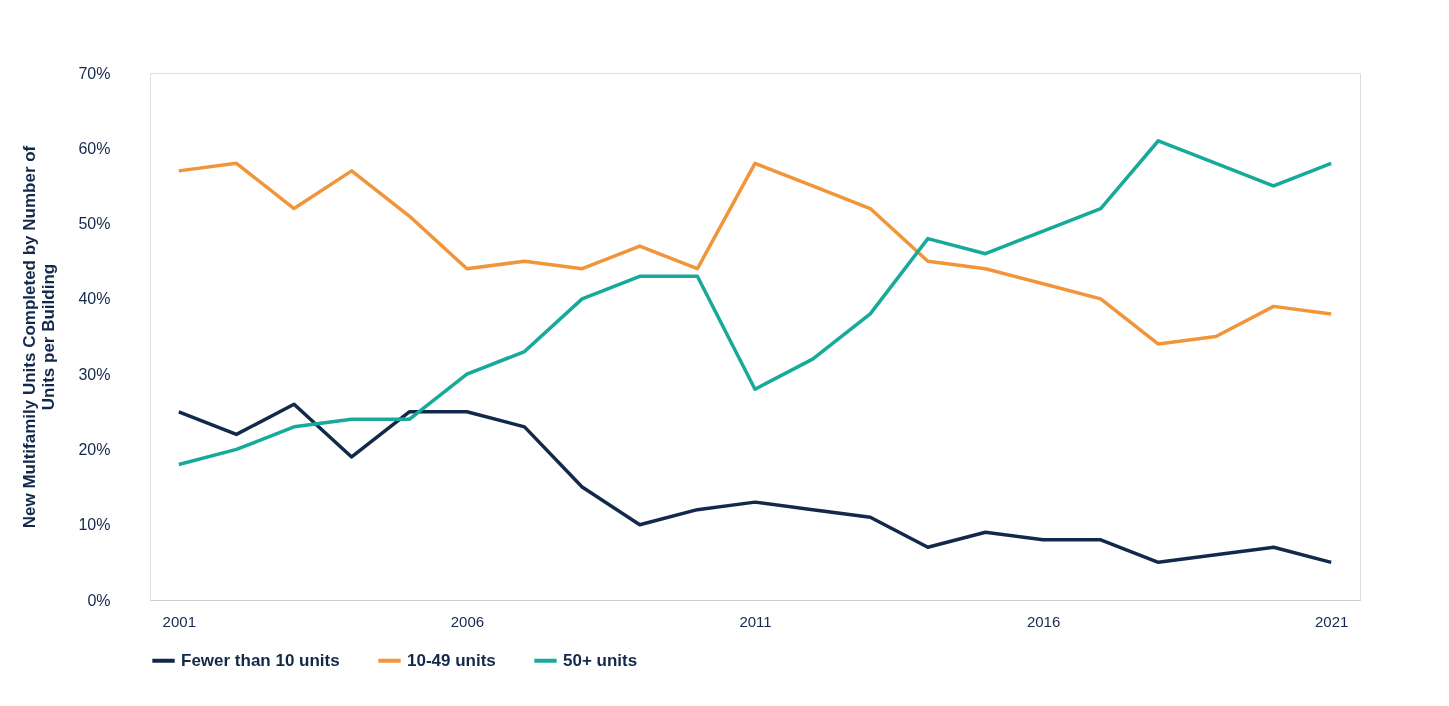 Image resolution: width=1449 pixels, height=706 pixels. I want to click on legend-label: 50+ units, so click(600, 660).